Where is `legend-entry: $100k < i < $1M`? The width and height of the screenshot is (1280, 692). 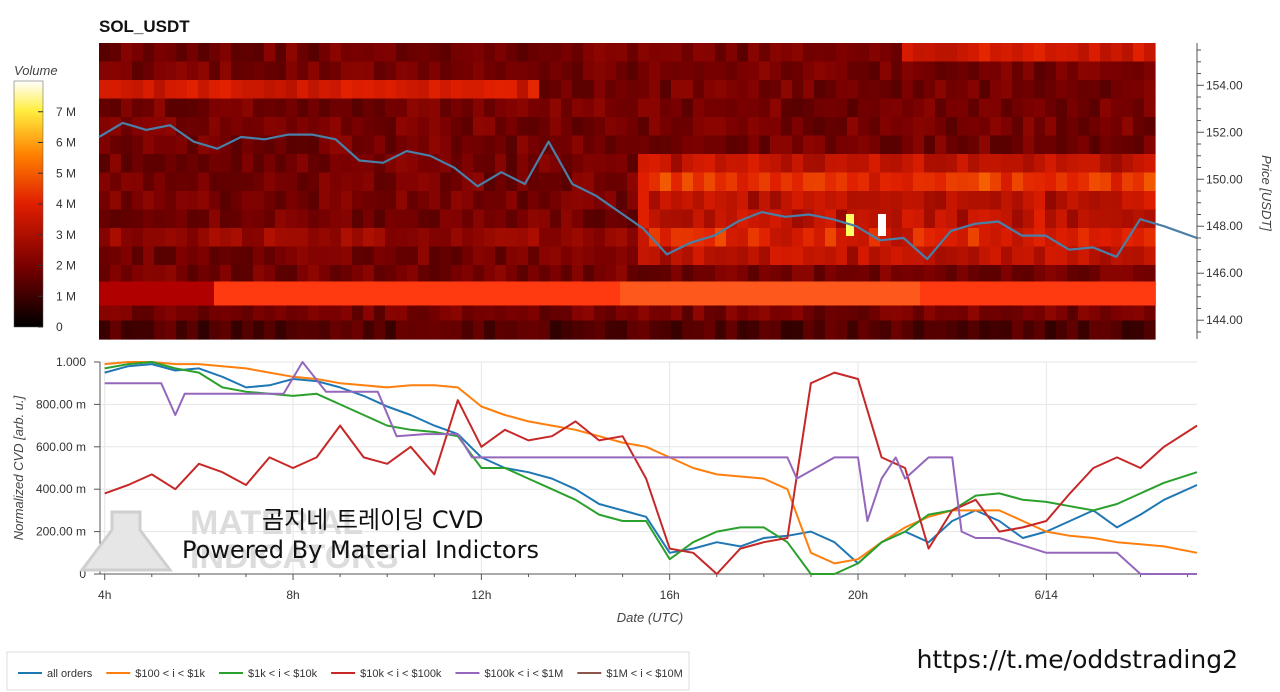 legend-entry: $100k < i < $1M is located at coordinates (523, 674).